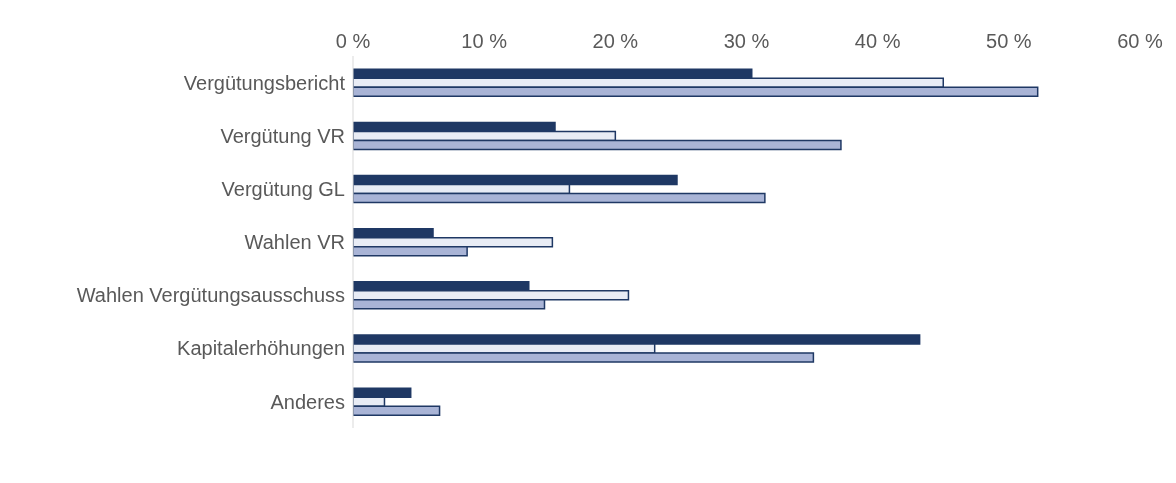  I want to click on y-tick-label: Kapitalerhöhungen, so click(261, 348).